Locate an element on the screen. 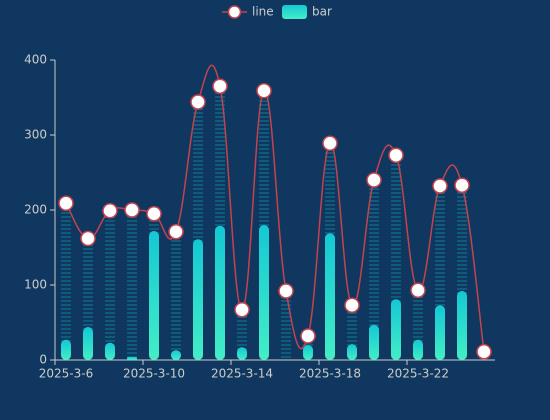  x-tick-label: 2025-3-14 is located at coordinates (242, 374).